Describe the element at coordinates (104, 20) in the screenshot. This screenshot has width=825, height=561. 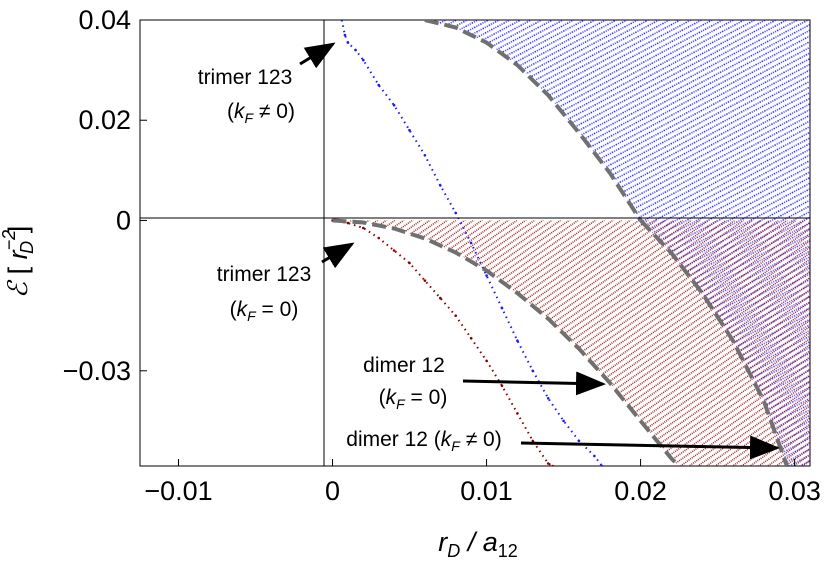
I see `y-tick-label: 0.04` at that location.